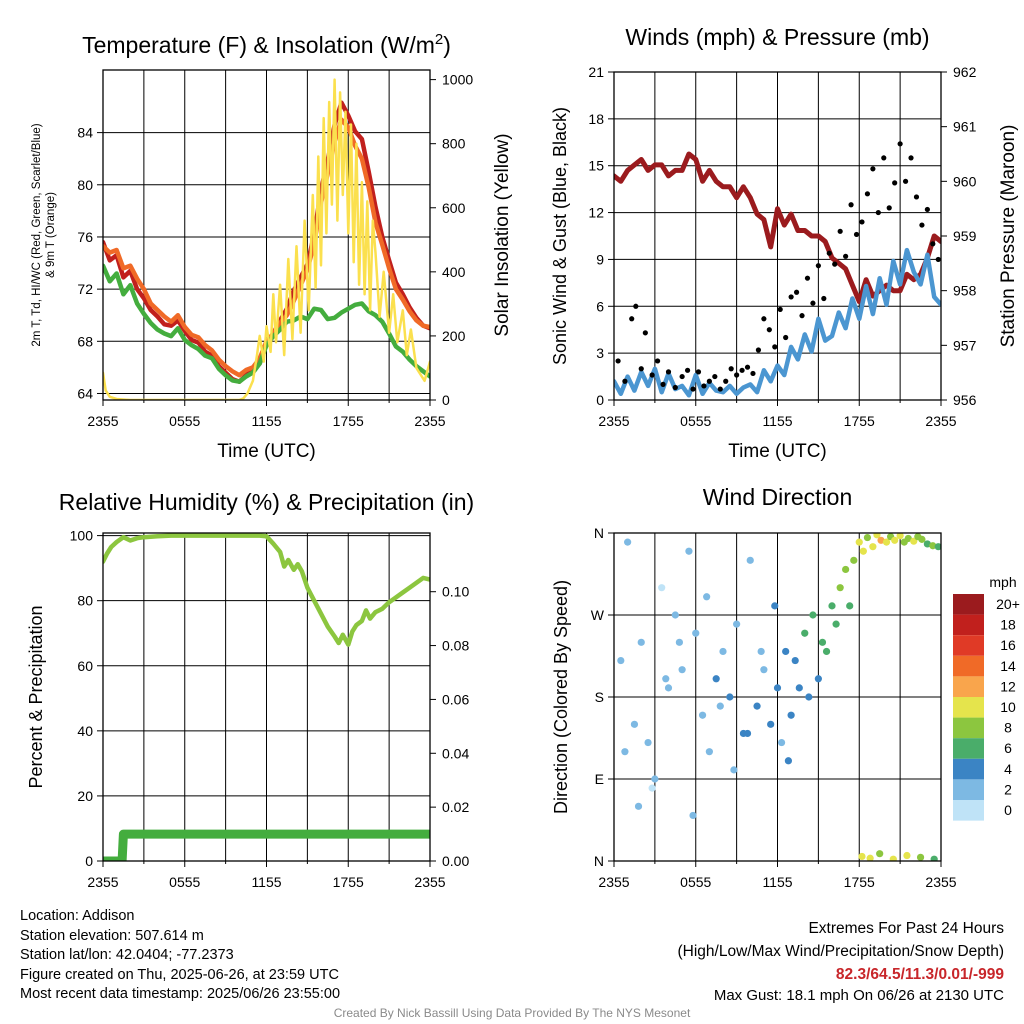 The height and width of the screenshot is (1024, 1024). What do you see at coordinates (965, 291) in the screenshot?
I see `y-right-tick-label: 958` at bounding box center [965, 291].